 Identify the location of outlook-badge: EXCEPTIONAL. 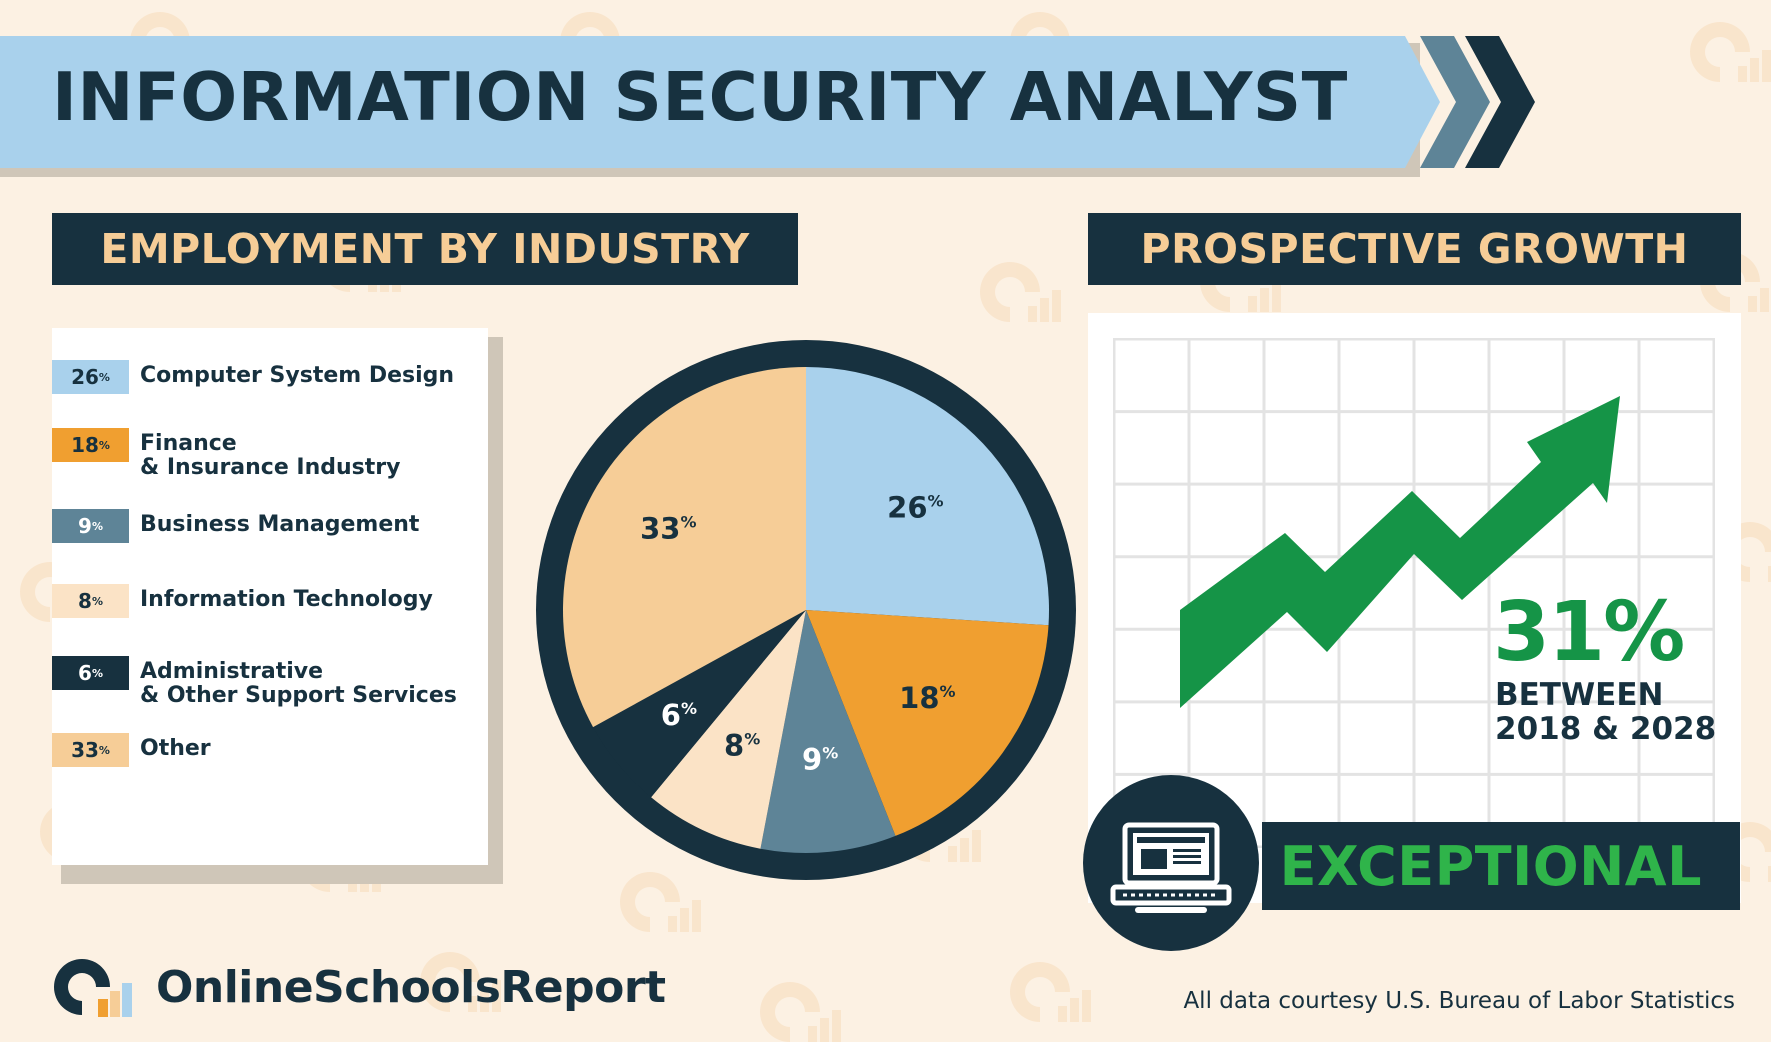
(1501, 866).